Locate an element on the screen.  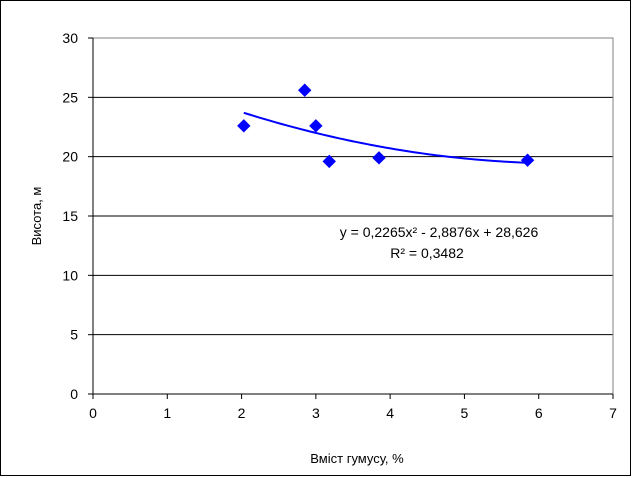
y-tick-label: 30 is located at coordinates (70, 38).